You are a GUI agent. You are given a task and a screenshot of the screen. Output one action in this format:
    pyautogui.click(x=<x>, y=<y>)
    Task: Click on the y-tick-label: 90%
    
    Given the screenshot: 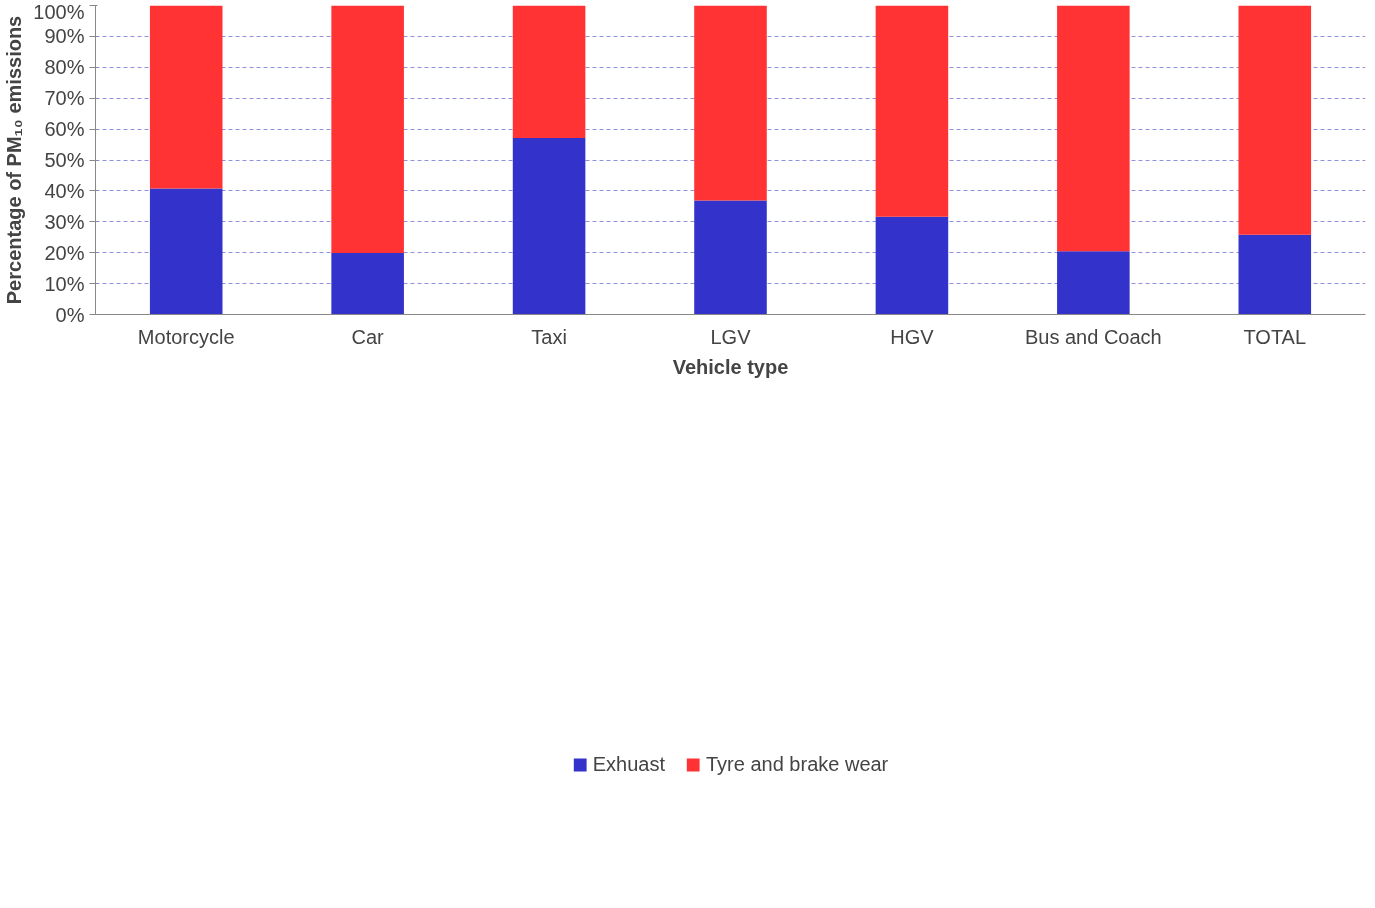 What is the action you would take?
    pyautogui.click(x=64, y=36)
    